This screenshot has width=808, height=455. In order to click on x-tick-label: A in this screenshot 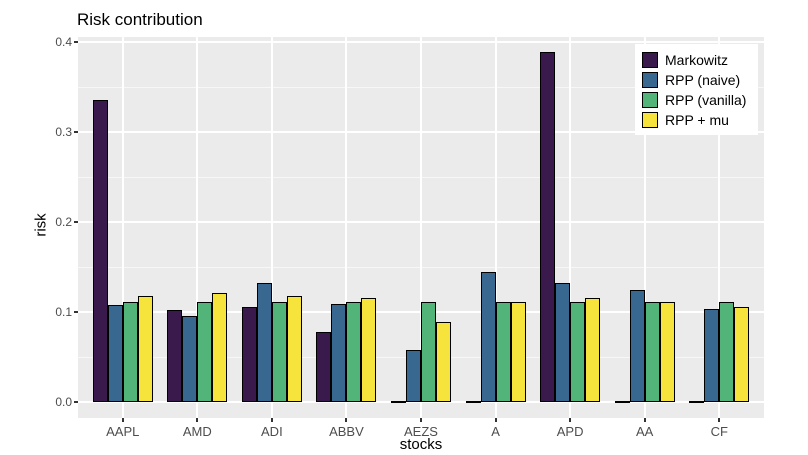, I will do `click(495, 431)`.